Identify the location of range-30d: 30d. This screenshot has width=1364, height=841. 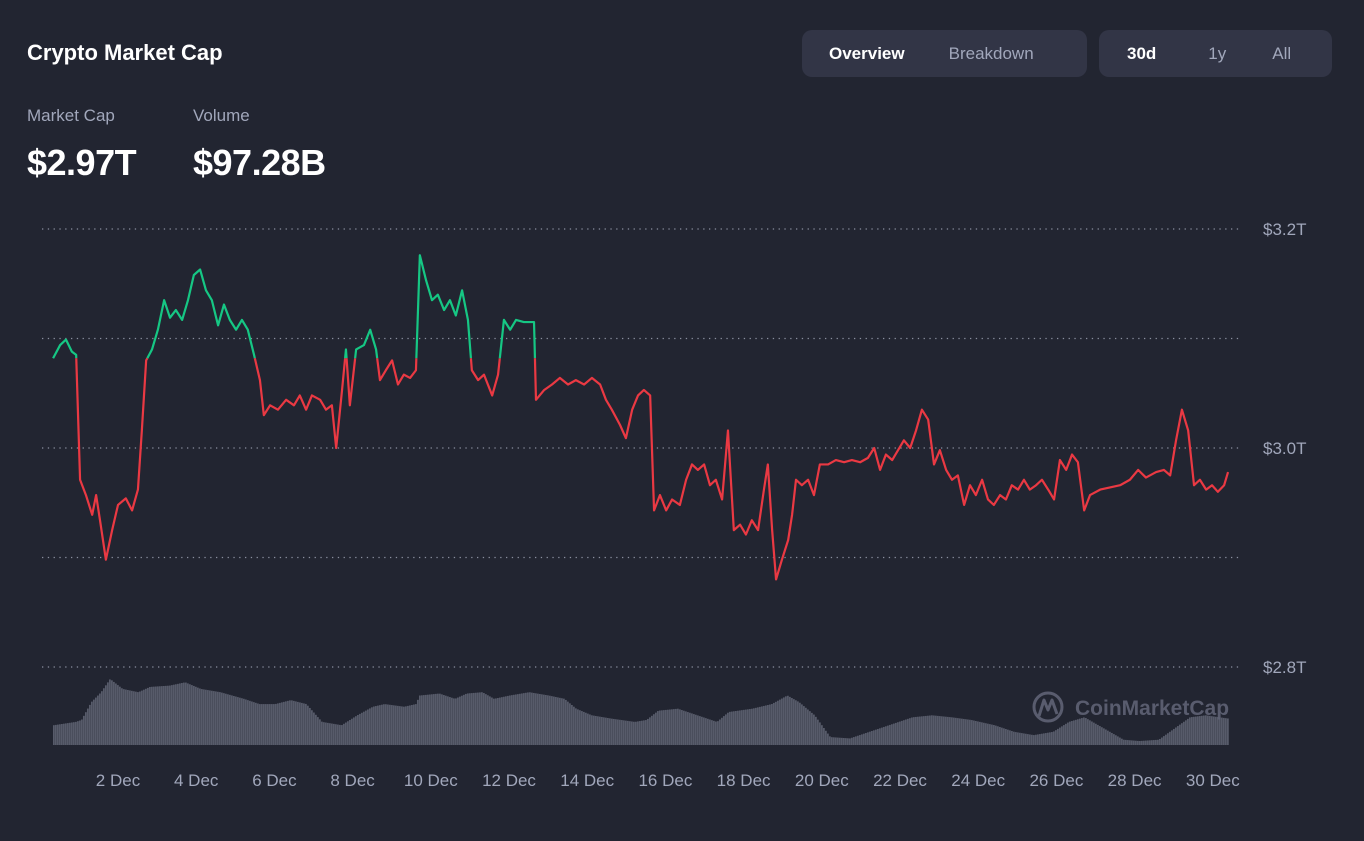
(1142, 53).